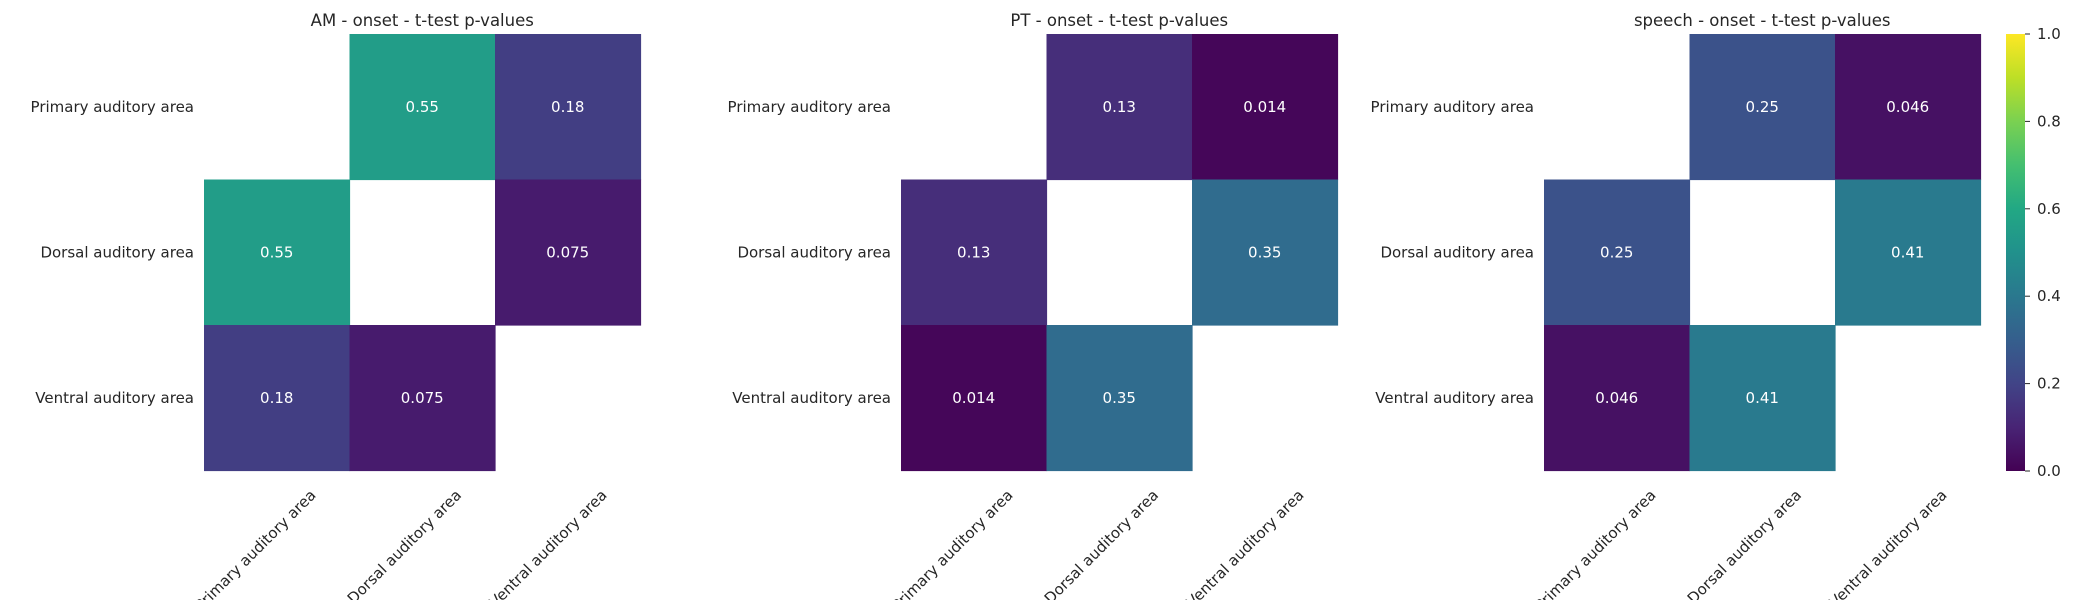 The image size is (2100, 600). What do you see at coordinates (2049, 471) in the screenshot?
I see `colorbar-tick-label: 0.0` at bounding box center [2049, 471].